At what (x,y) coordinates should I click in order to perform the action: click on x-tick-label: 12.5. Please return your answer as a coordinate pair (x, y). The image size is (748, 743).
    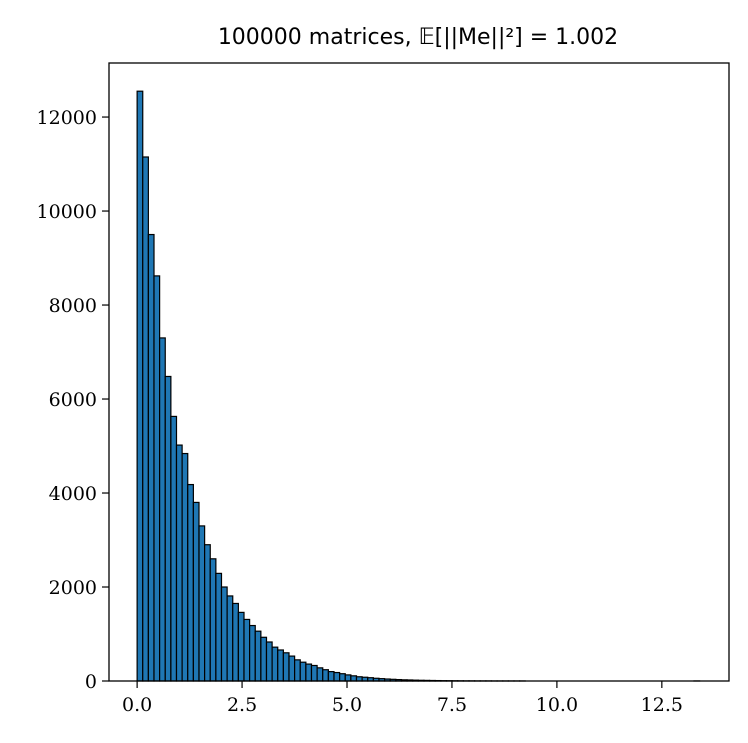
    Looking at the image, I should click on (662, 705).